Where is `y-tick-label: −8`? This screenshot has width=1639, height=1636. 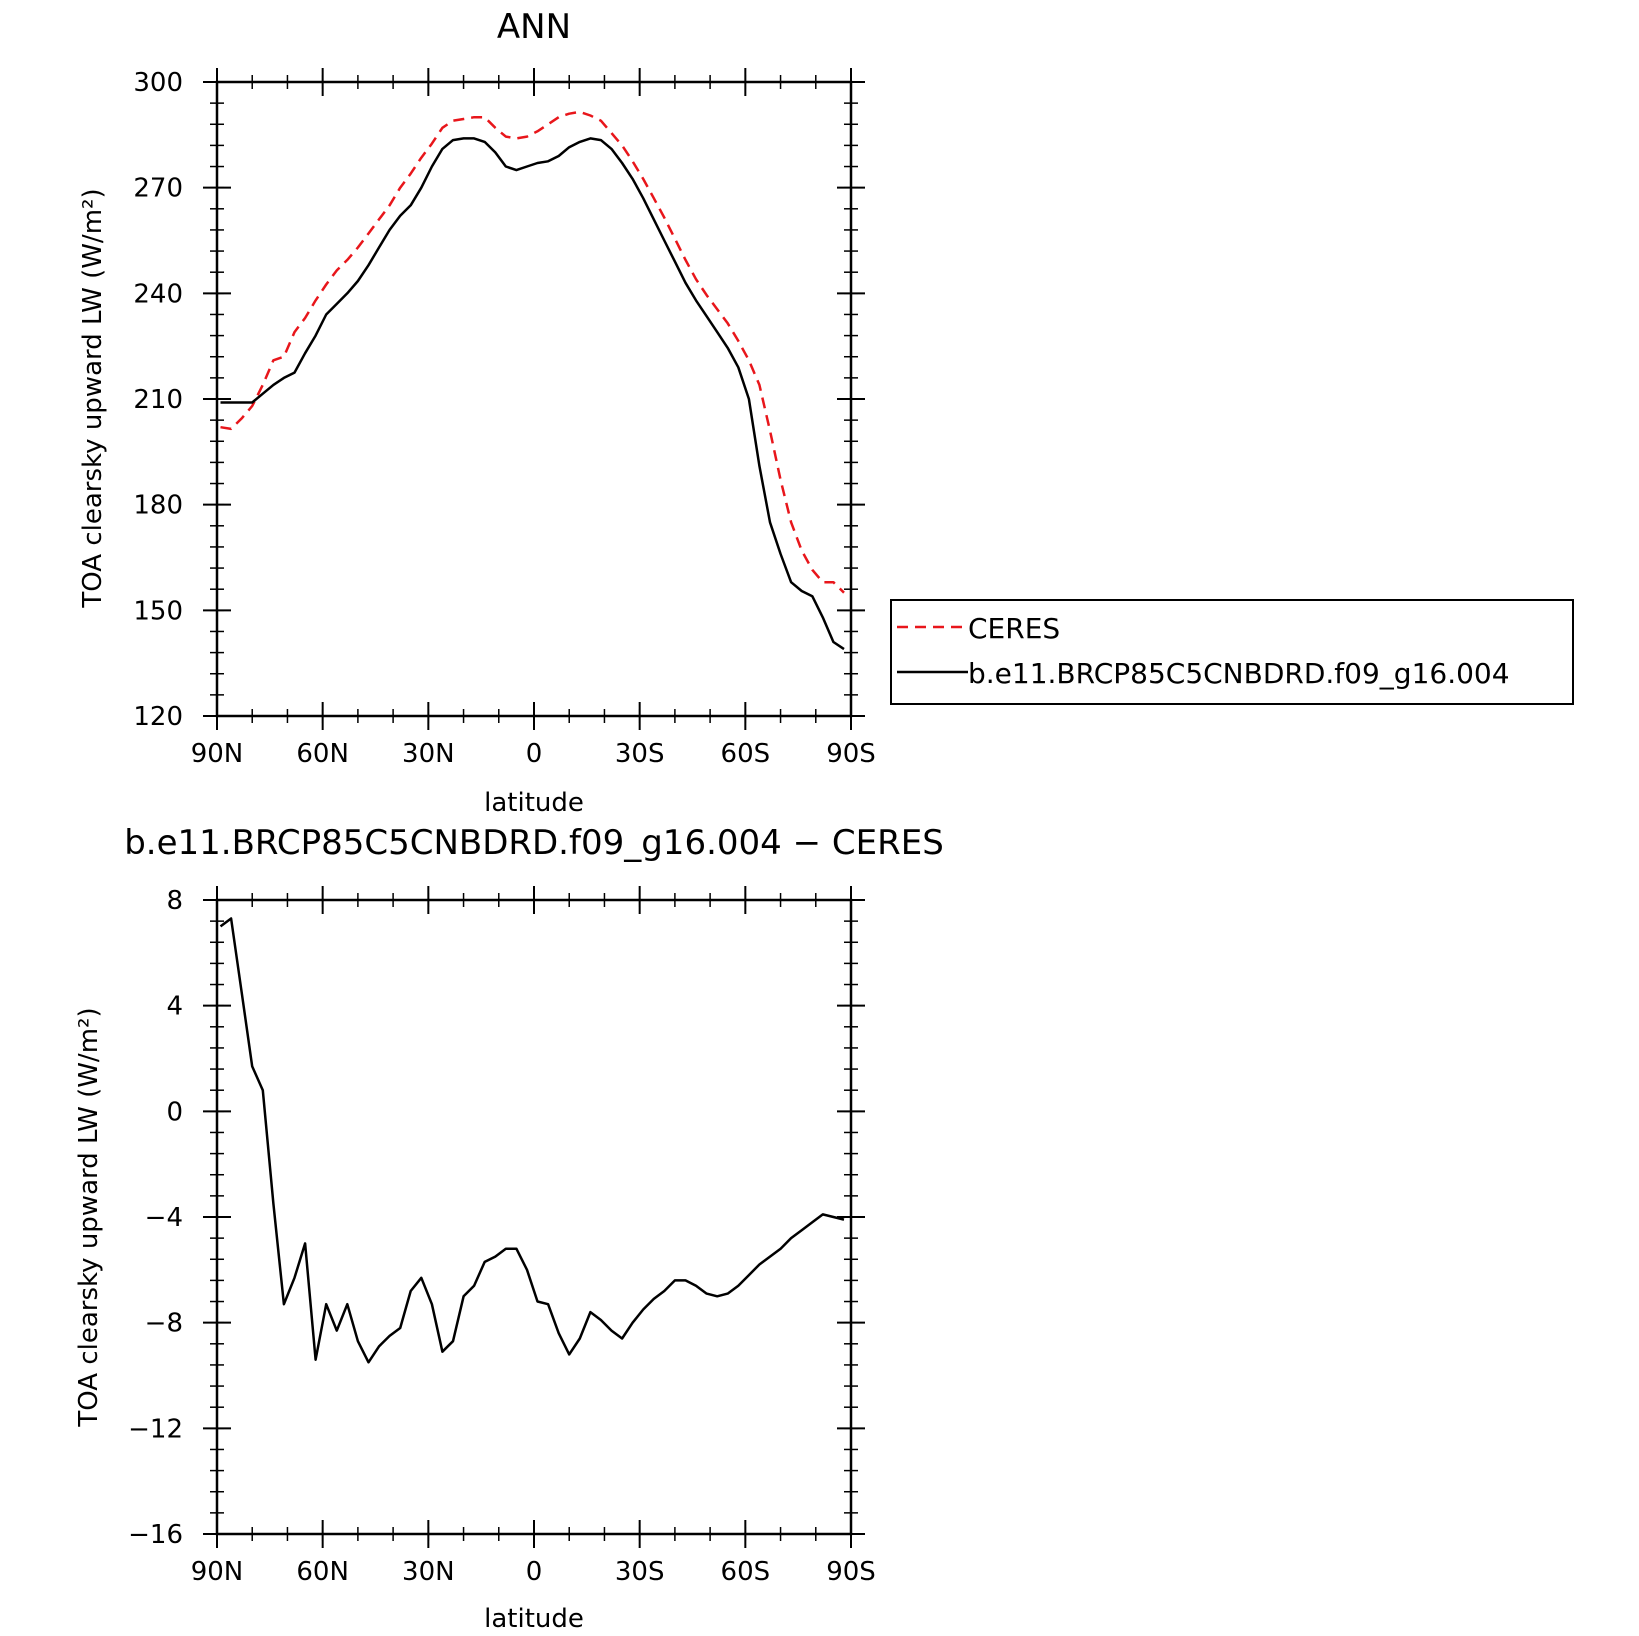 y-tick-label: −8 is located at coordinates (164, 1324).